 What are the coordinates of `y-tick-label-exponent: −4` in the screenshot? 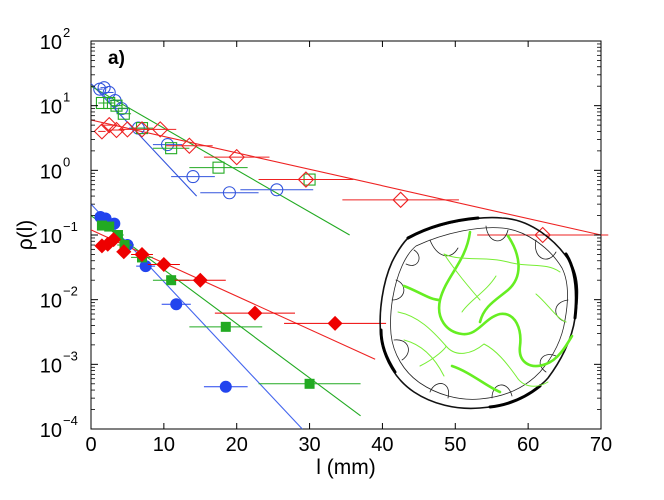 It's located at (70, 420).